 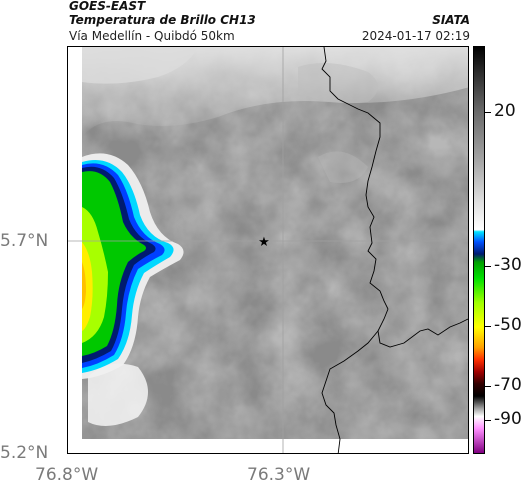 I want to click on department-border, so click(x=355, y=178).